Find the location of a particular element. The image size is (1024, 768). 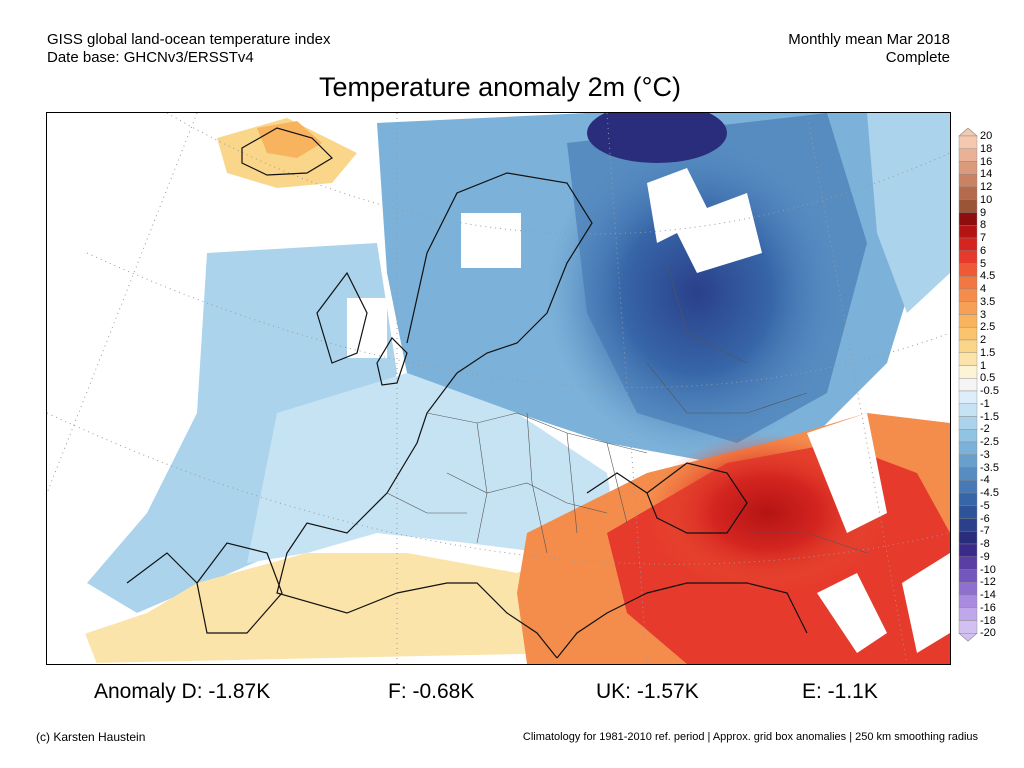

stat-france: F: -0.68K is located at coordinates (431, 691).